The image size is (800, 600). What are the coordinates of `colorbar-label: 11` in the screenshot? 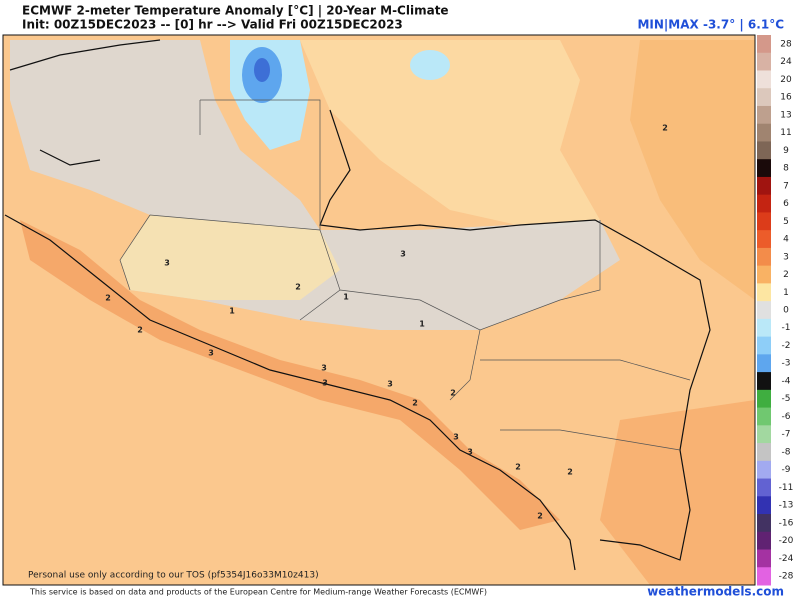 It's located at (785, 133).